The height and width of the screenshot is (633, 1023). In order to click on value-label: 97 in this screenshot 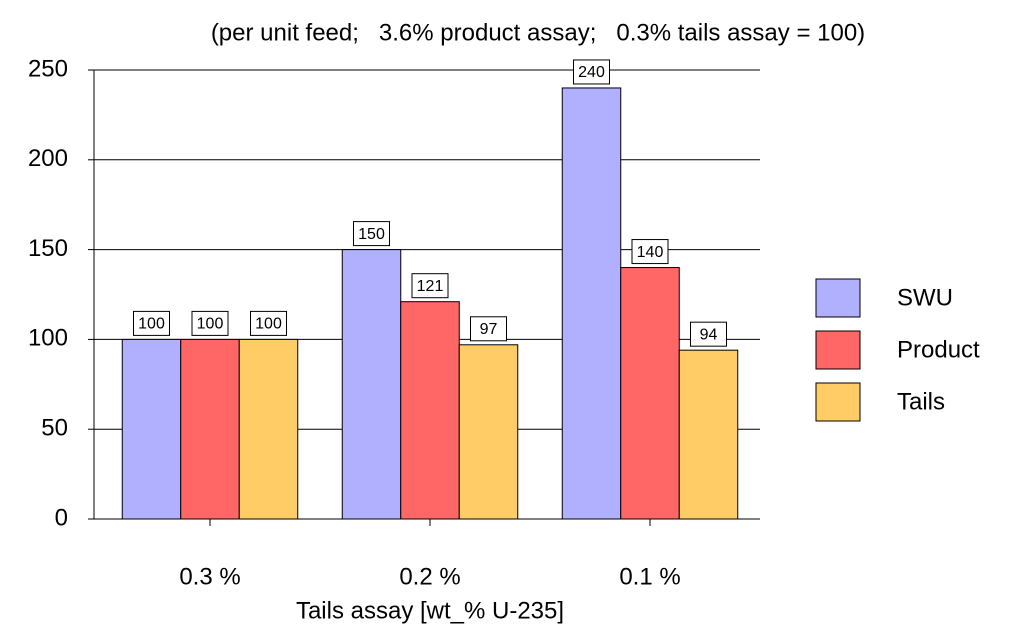, I will do `click(489, 329)`.